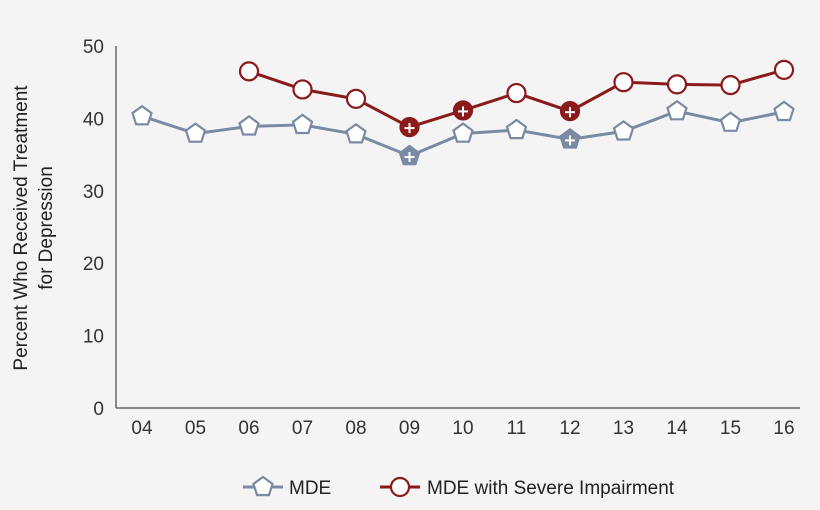  I want to click on x-tick-label: 12, so click(569, 428).